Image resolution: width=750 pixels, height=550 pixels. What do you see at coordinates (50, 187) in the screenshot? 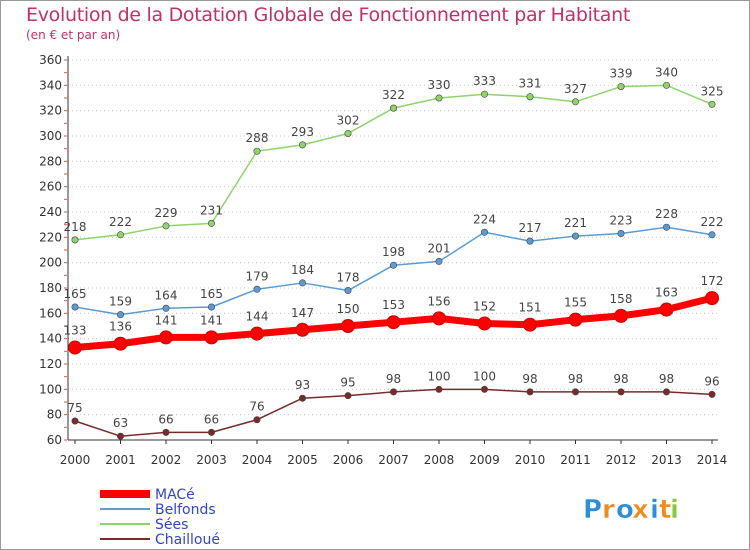
I see `y-tick-label: 260` at bounding box center [50, 187].